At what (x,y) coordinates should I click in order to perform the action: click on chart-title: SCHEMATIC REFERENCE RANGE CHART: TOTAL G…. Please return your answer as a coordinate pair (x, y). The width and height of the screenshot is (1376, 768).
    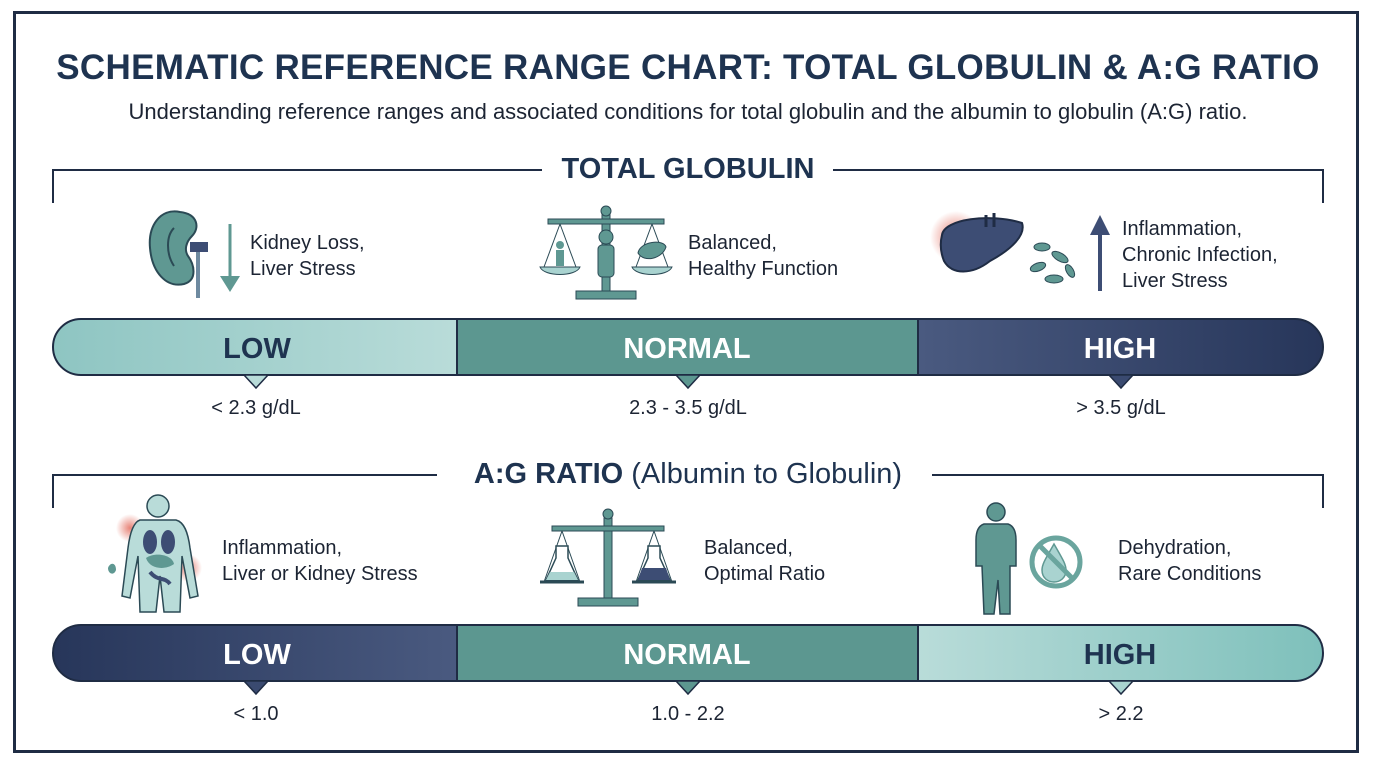
    Looking at the image, I should click on (688, 67).